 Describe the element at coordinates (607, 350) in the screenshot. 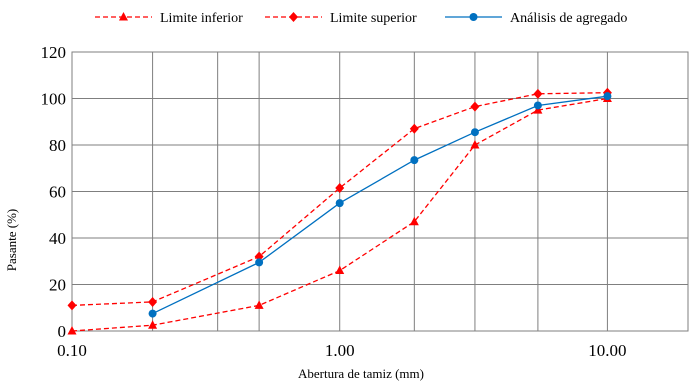

I see `x-tick-label: 10.00` at that location.